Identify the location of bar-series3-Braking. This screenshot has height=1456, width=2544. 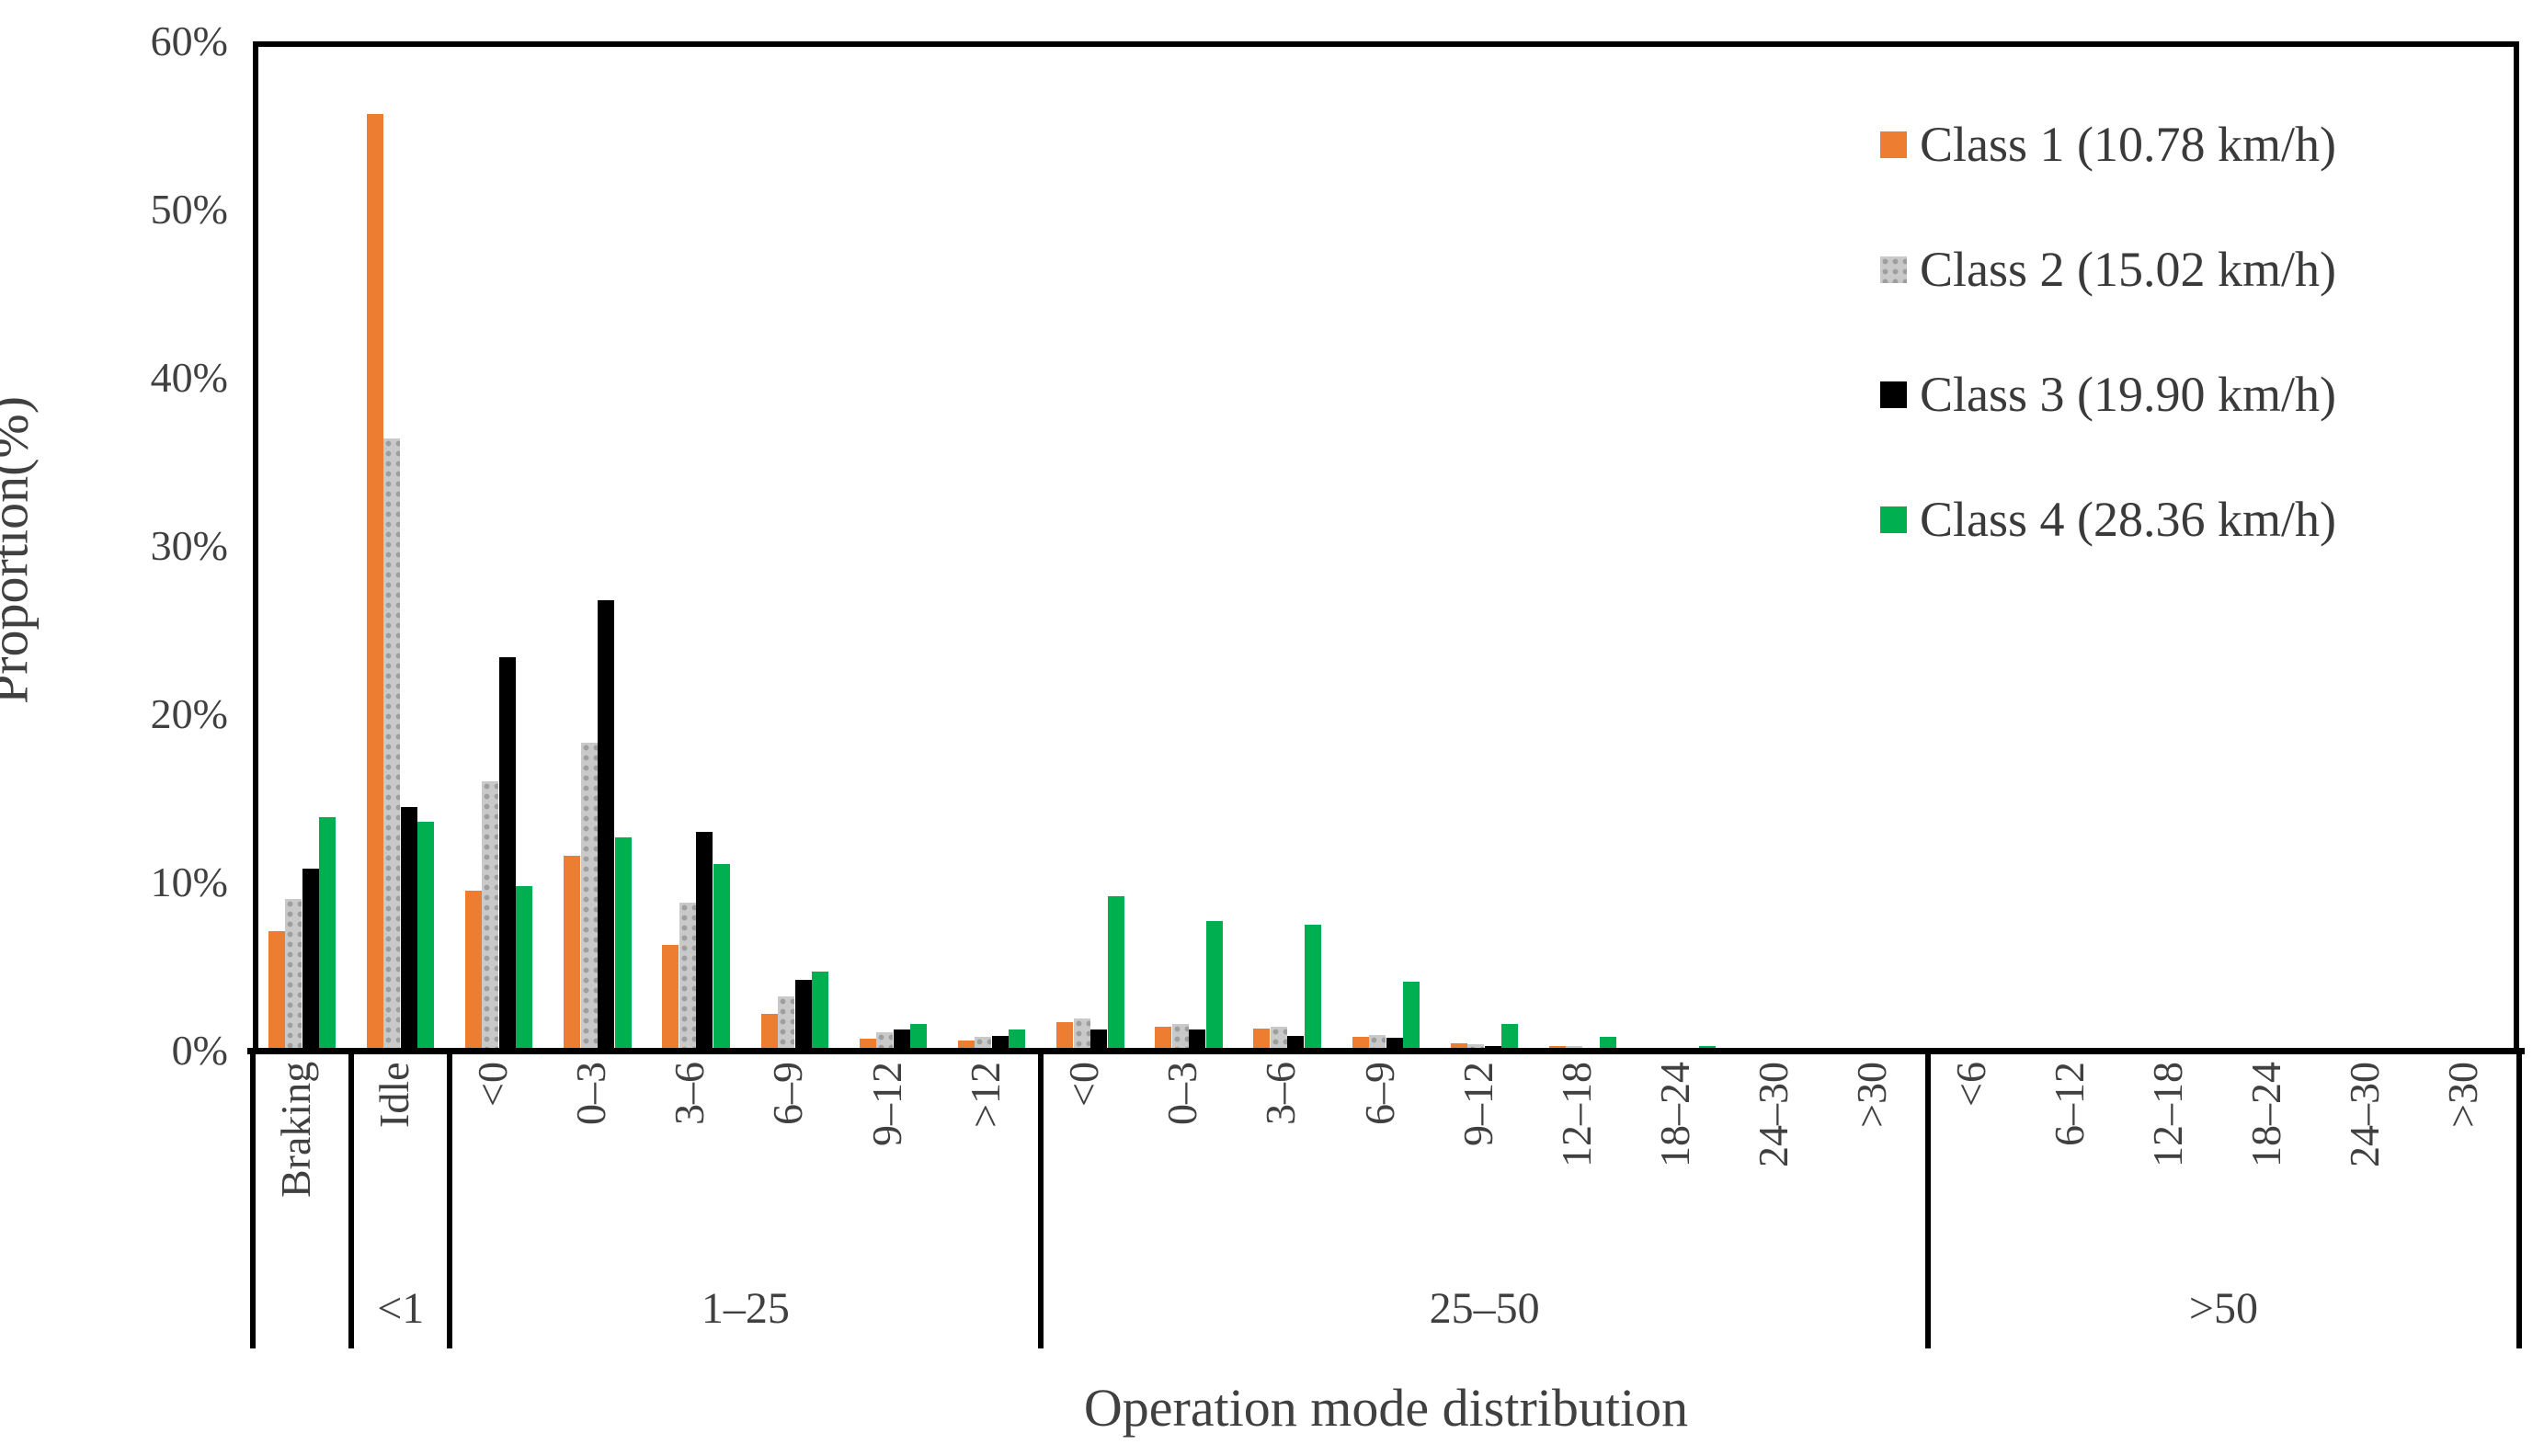
(310, 960).